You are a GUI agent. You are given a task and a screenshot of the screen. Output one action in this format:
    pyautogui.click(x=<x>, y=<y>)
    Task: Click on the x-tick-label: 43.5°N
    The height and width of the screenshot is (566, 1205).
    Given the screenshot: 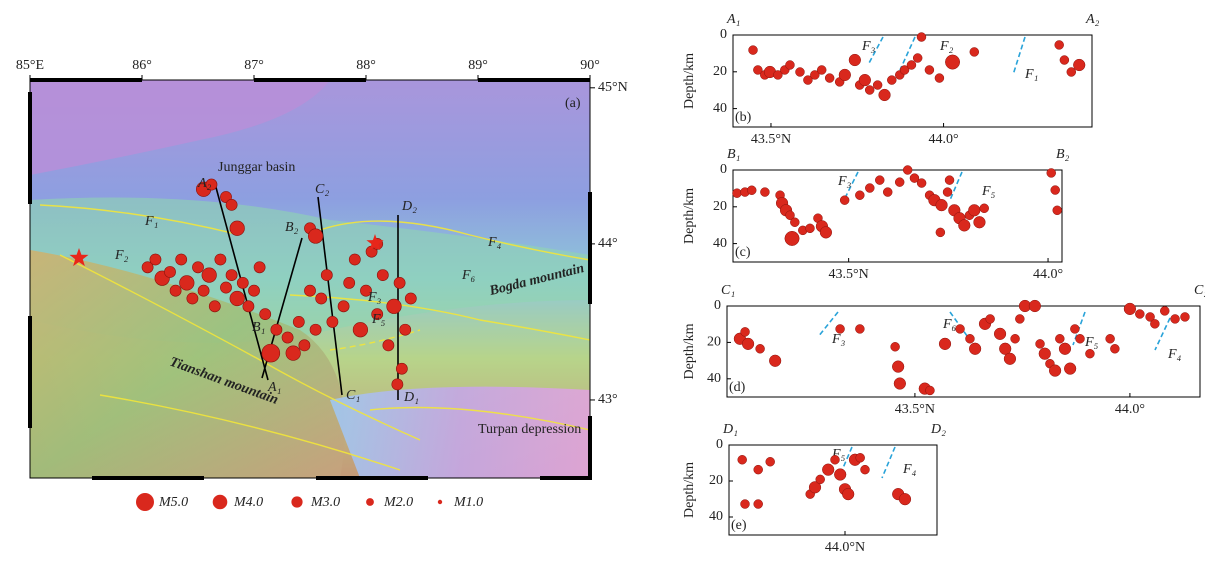 What is the action you would take?
    pyautogui.click(x=849, y=274)
    